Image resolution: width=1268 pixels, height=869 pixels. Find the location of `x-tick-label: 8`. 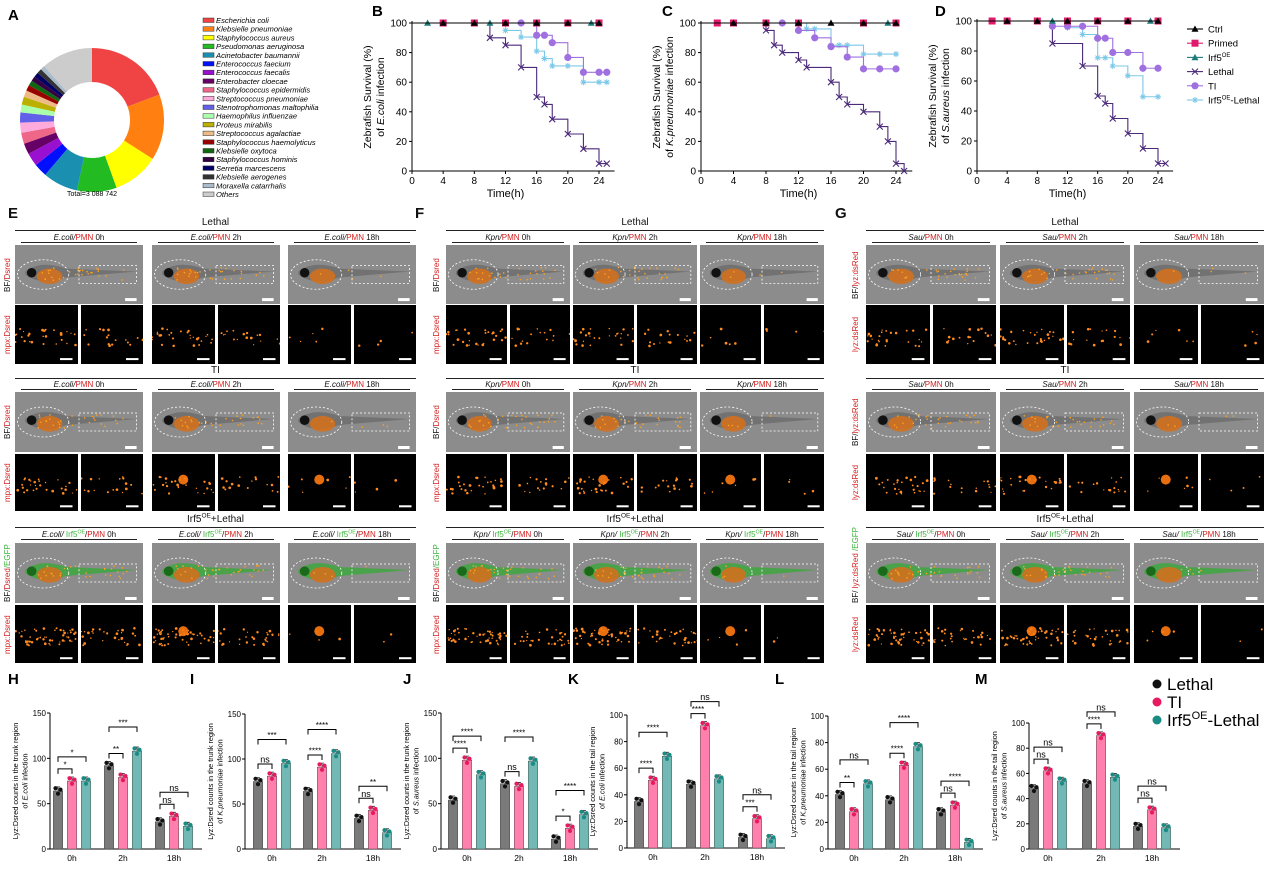

x-tick-label: 8 is located at coordinates (475, 181).